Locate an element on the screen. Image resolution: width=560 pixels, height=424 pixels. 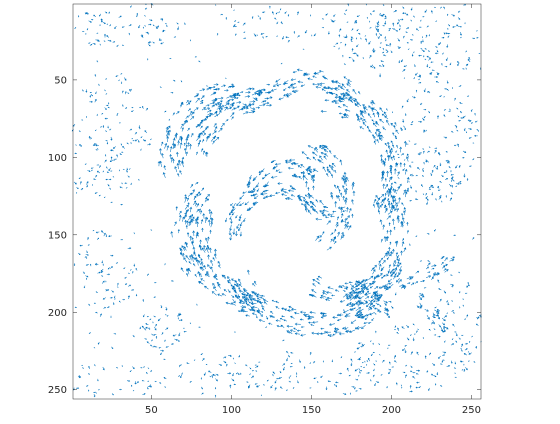
arrow-2004 is located at coordinates (176, 339).